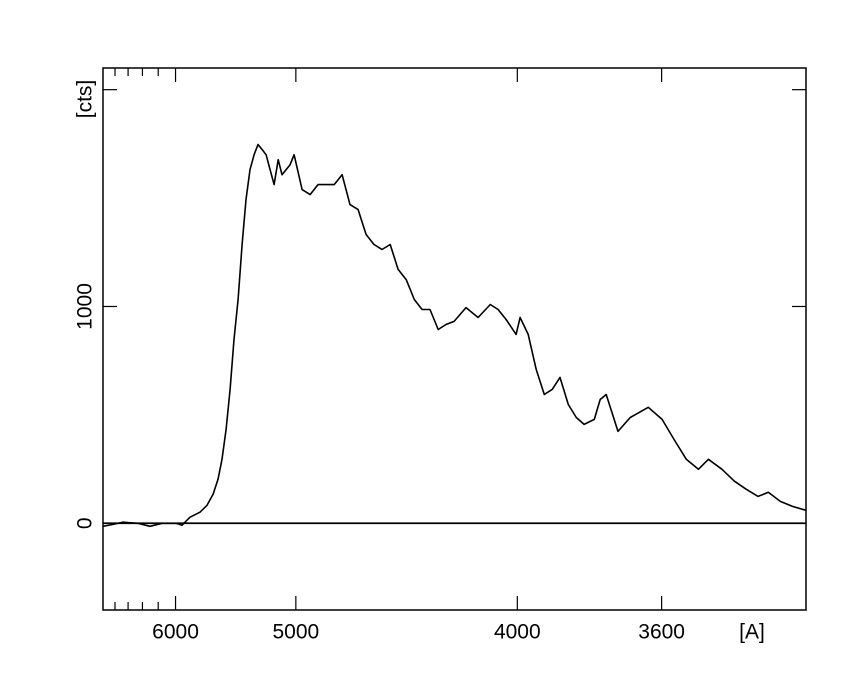 Image resolution: width=850 pixels, height=680 pixels. What do you see at coordinates (661, 632) in the screenshot?
I see `x-tick-label: 3600` at bounding box center [661, 632].